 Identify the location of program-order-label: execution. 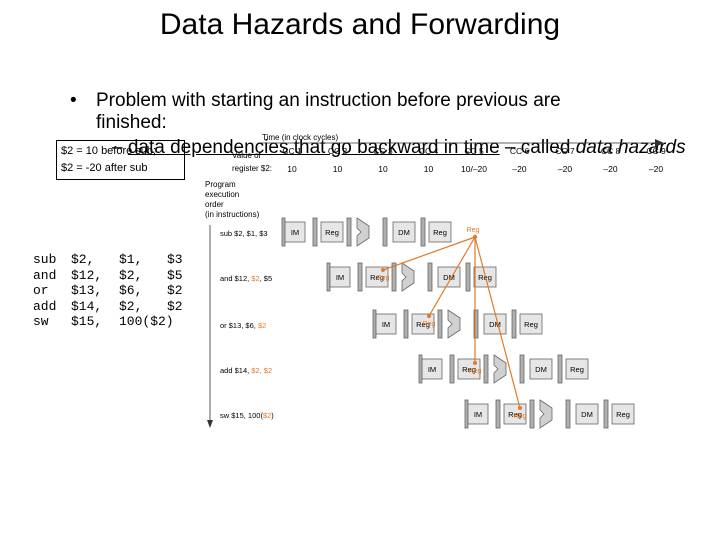
(222, 194).